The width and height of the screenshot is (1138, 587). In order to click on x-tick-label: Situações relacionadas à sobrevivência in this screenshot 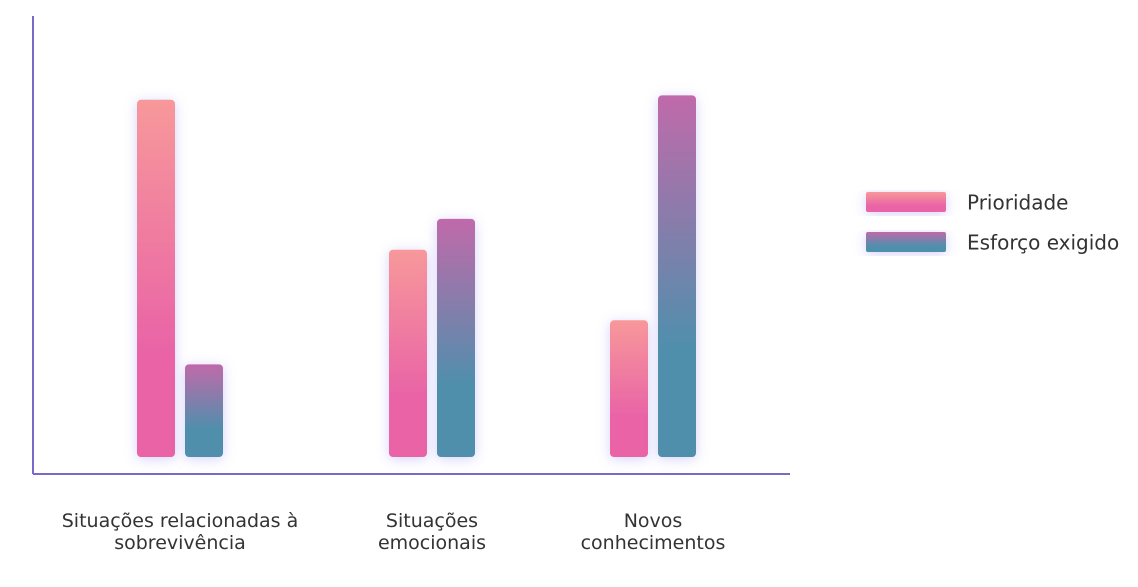, I will do `click(180, 532)`.